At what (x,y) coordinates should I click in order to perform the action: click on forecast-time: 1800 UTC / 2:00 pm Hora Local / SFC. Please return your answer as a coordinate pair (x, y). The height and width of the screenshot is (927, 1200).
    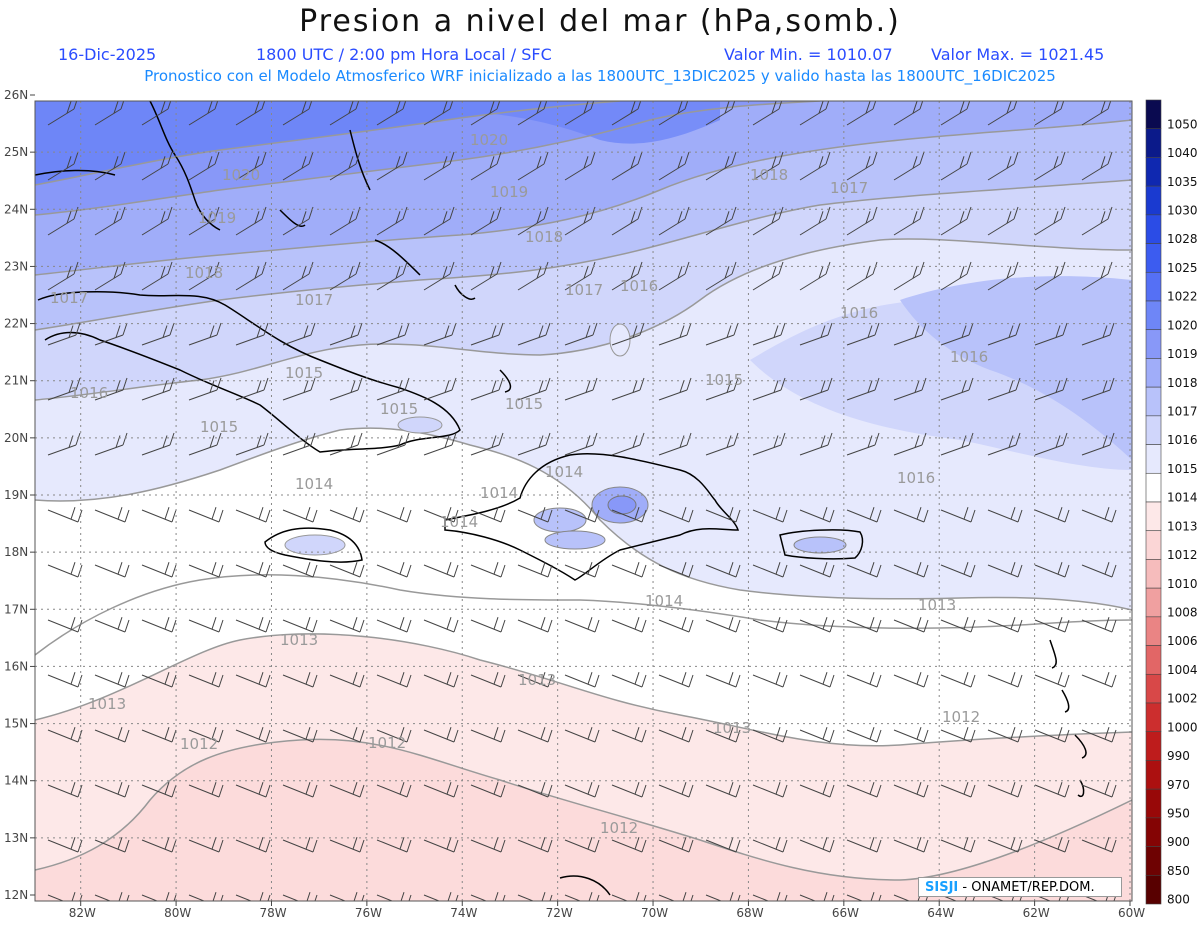
    Looking at the image, I should click on (404, 54).